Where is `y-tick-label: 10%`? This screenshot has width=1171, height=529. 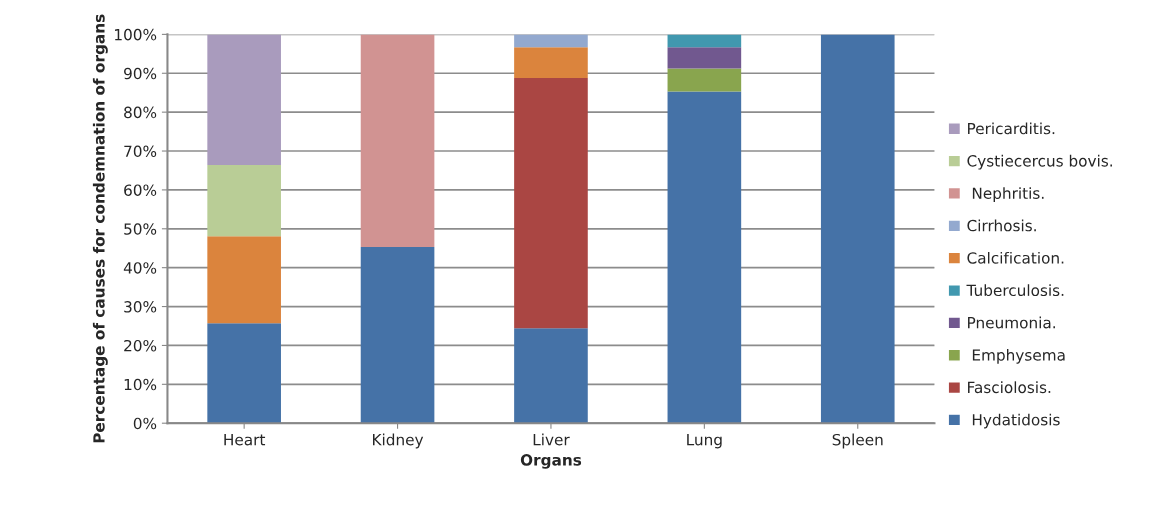 y-tick-label: 10% is located at coordinates (140, 384).